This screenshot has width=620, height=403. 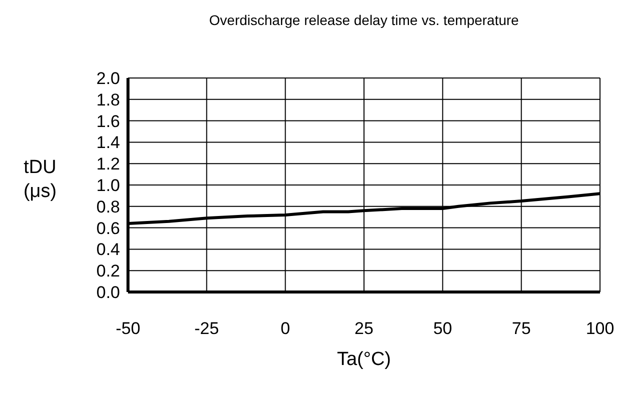 I want to click on chart-title: Overdischarge release delay time vs. temperature, so click(x=364, y=20).